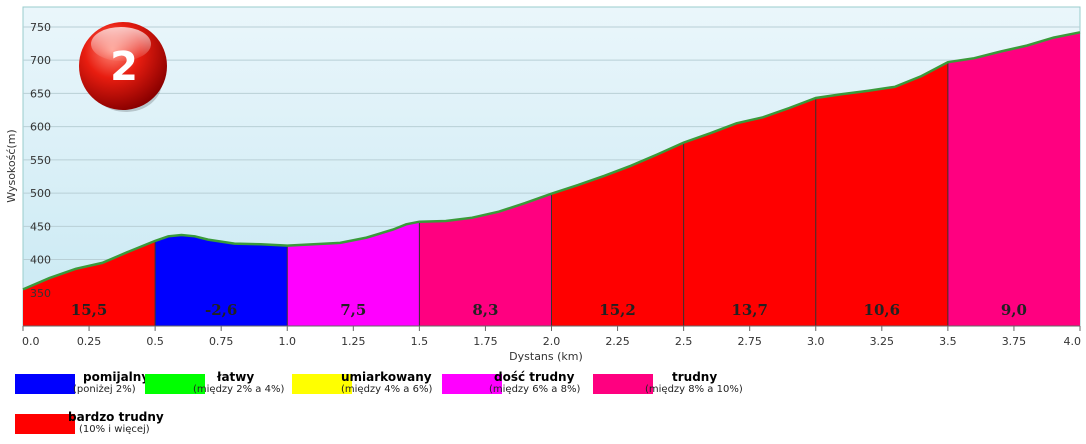 Image resolution: width=1086 pixels, height=444 pixels. I want to click on y-tick-label: 650, so click(40, 93).